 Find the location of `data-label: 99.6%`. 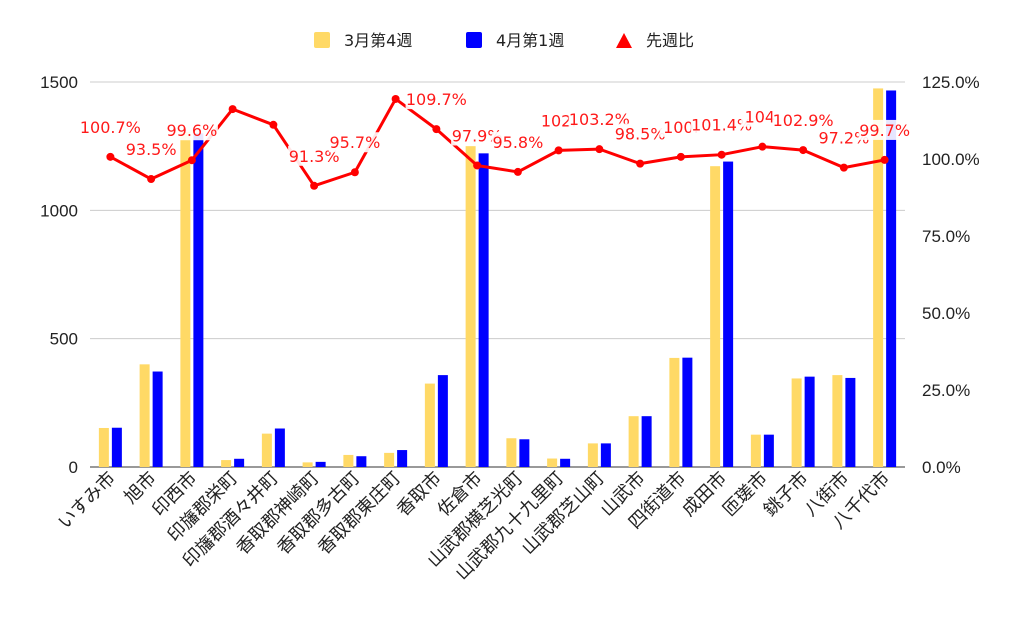

data-label: 99.6% is located at coordinates (191, 130).